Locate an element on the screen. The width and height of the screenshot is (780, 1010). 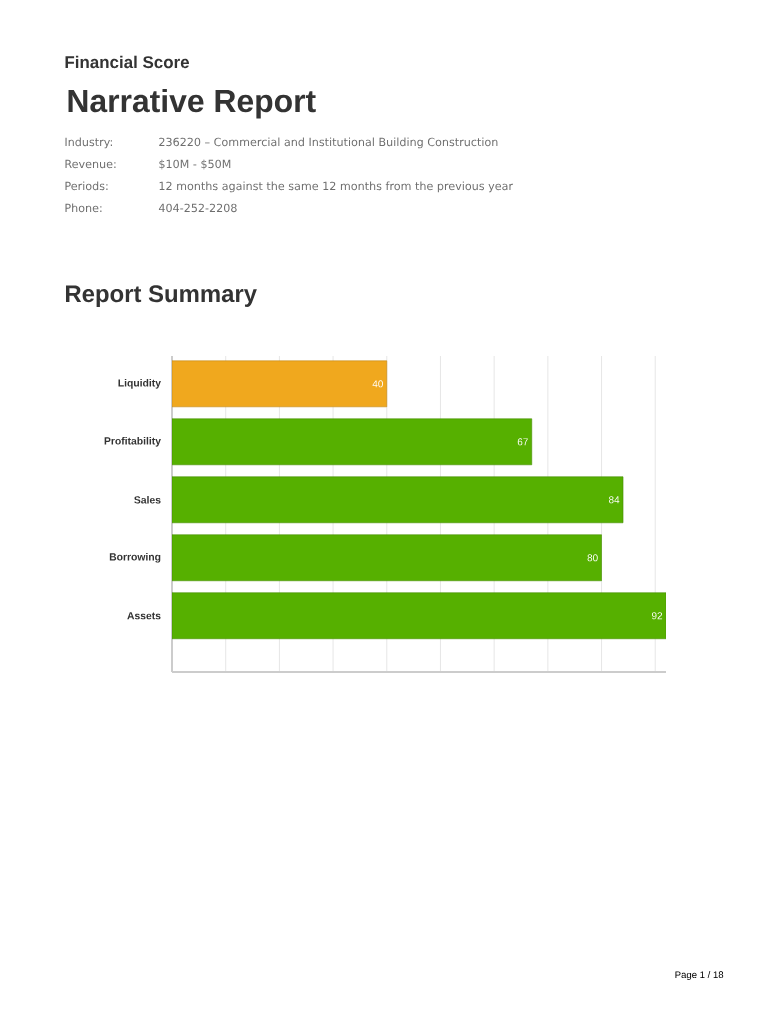
bar is located at coordinates (419, 616).